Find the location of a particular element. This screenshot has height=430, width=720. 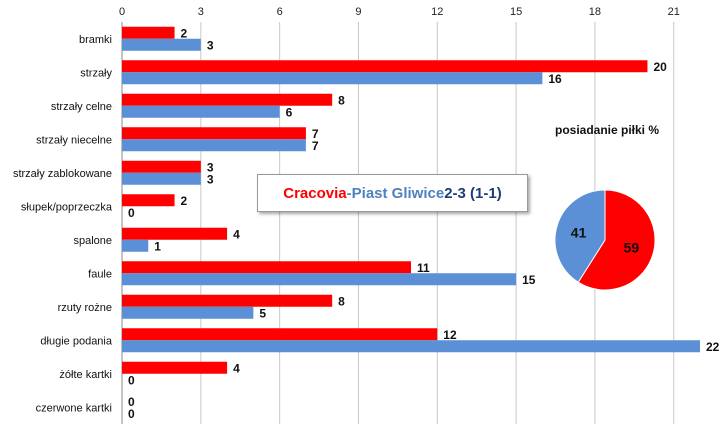

pie-title: posiadanie piłki % is located at coordinates (607, 130).